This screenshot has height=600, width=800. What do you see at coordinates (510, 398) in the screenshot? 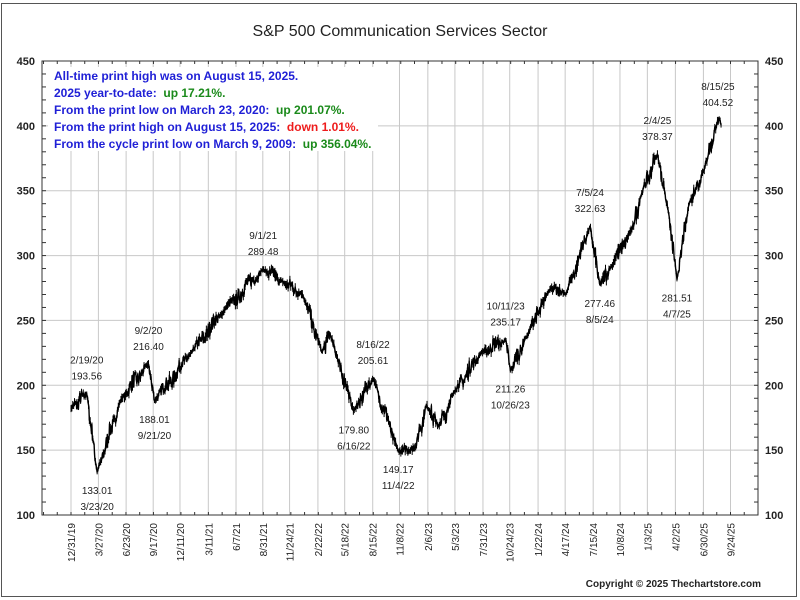
I see `annotation: 211.26 10/26/23` at bounding box center [510, 398].